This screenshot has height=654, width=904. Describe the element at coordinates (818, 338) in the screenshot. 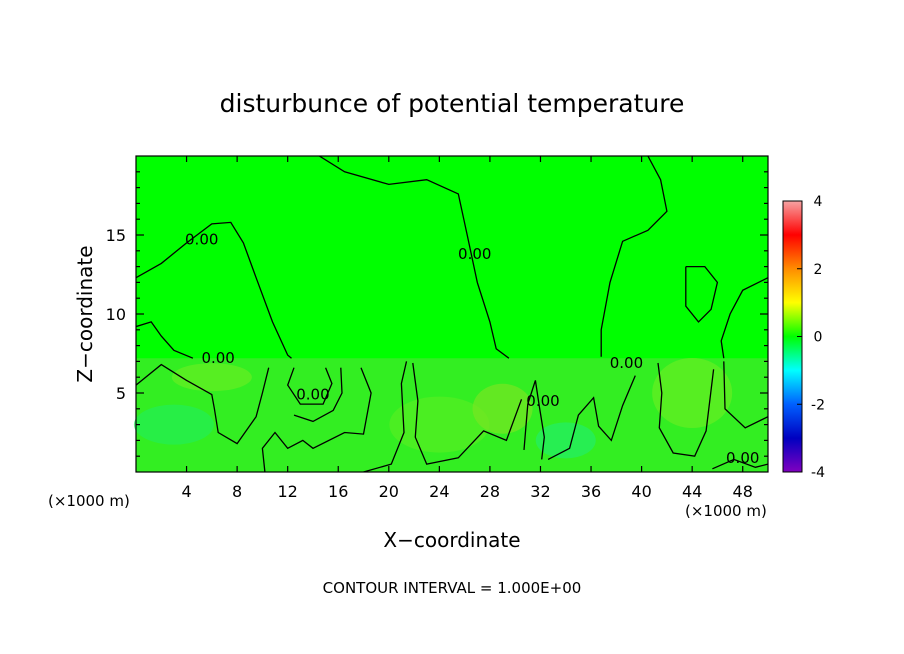

I see `colorbar-tick-label: 0` at that location.